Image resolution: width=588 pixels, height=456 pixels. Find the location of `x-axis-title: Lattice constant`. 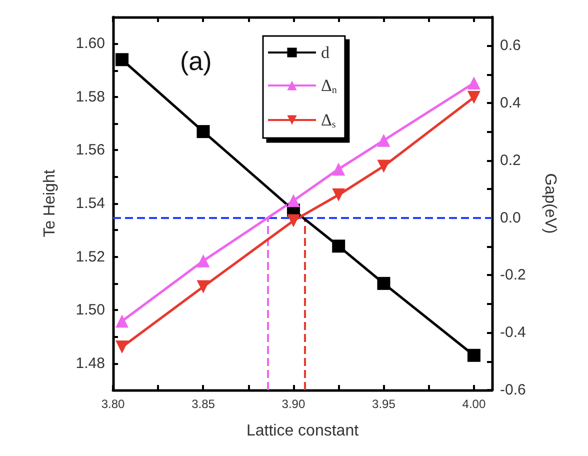

x-axis-title: Lattice constant is located at coordinates (303, 431).